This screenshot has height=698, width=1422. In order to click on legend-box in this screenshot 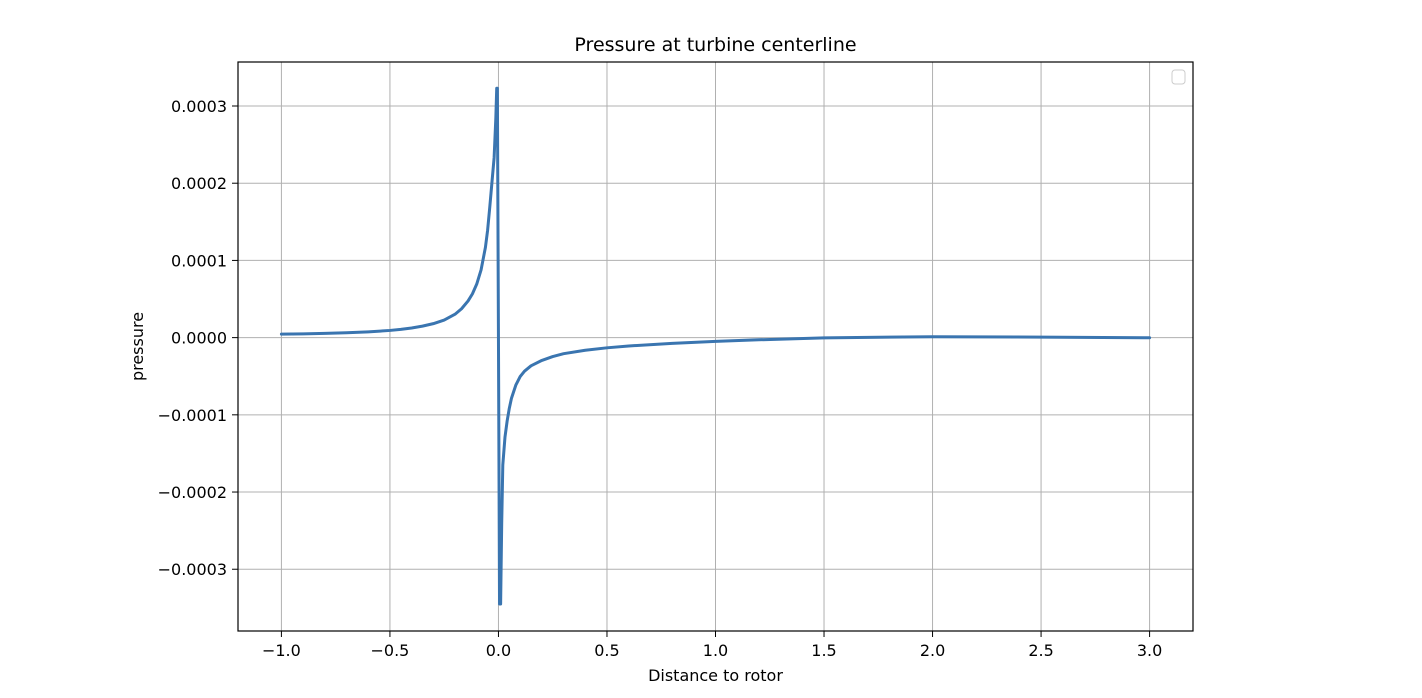, I will do `click(1178, 77)`.